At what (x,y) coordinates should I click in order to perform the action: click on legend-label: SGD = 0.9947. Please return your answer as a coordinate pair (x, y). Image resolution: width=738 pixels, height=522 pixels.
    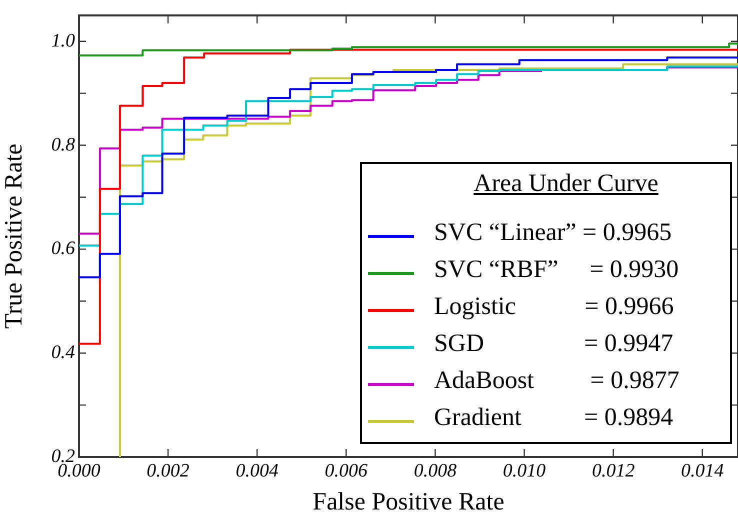
    Looking at the image, I should click on (554, 344).